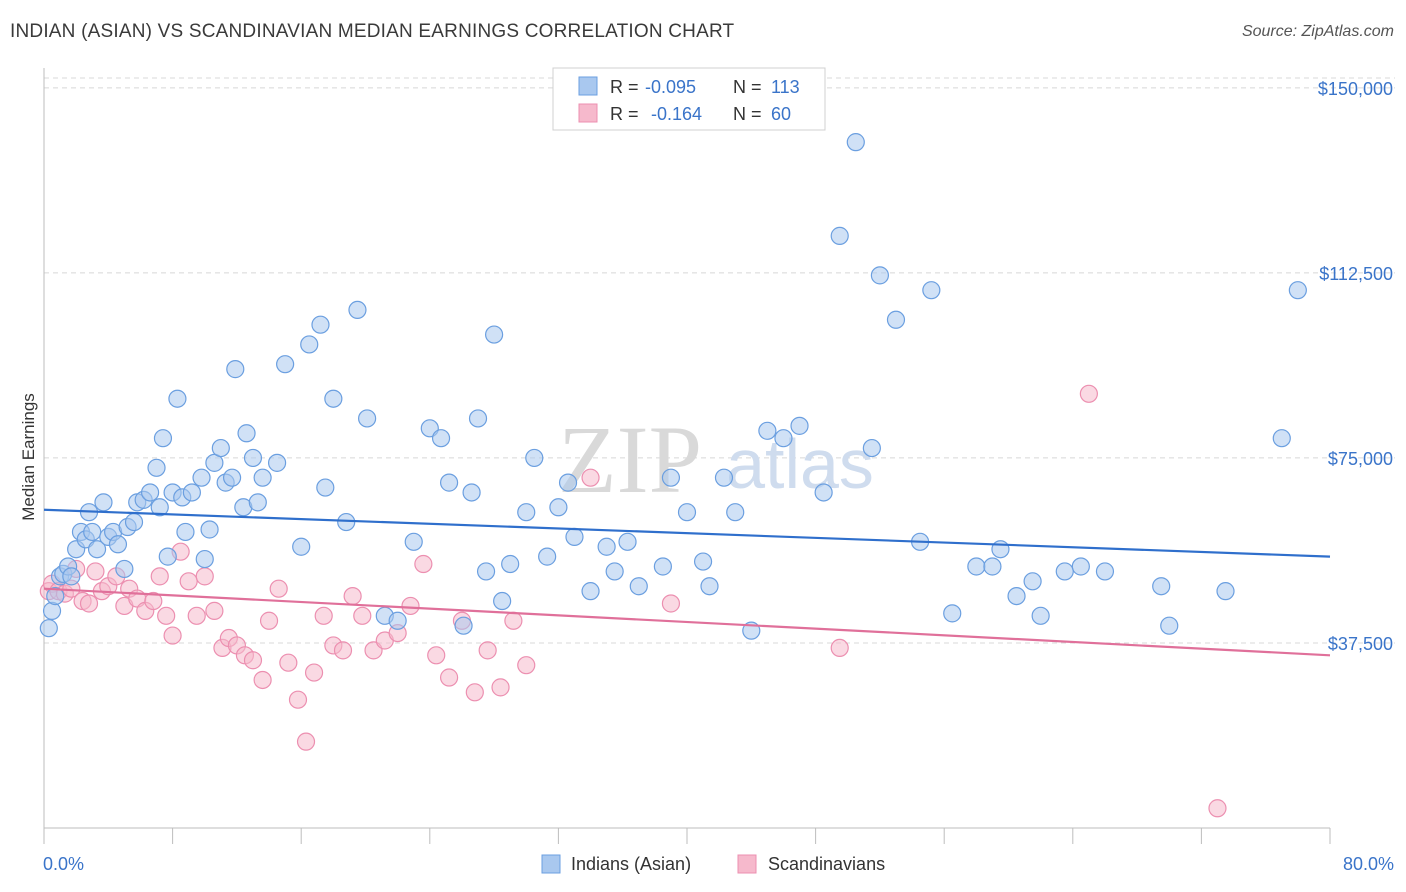  What do you see at coordinates (63, 864) in the screenshot?
I see `x-tick-label-min: 0.0%` at bounding box center [63, 864].